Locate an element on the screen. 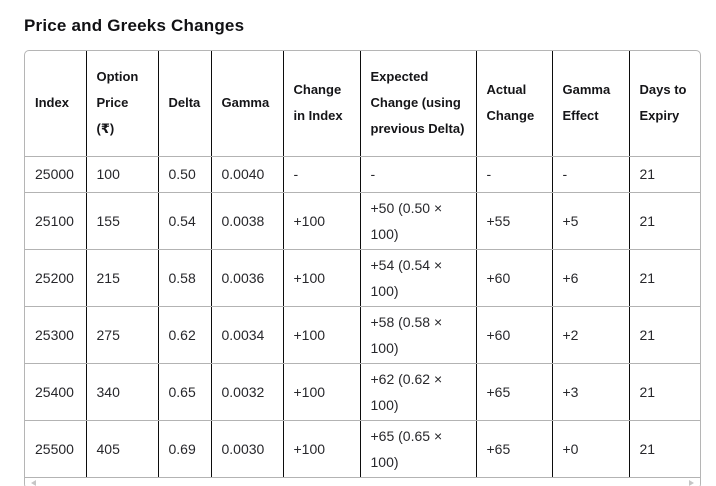 The image size is (716, 486). header-gamma: Gamma is located at coordinates (247, 104).